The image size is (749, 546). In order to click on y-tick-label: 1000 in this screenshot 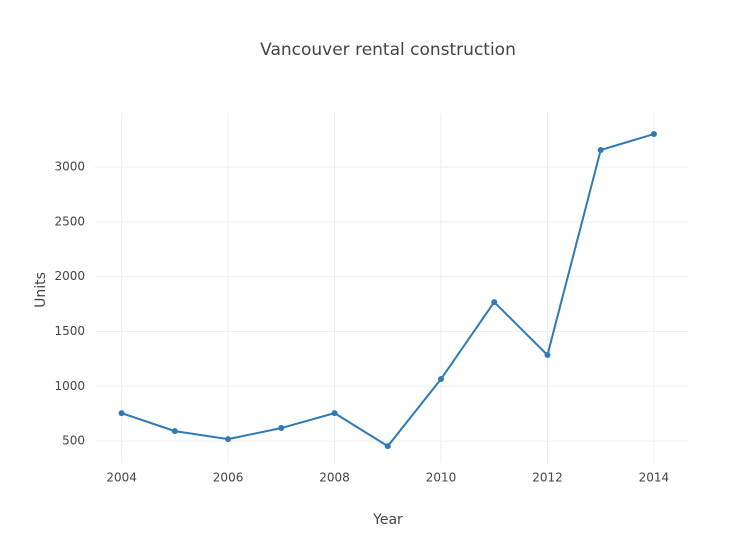, I will do `click(69, 386)`.